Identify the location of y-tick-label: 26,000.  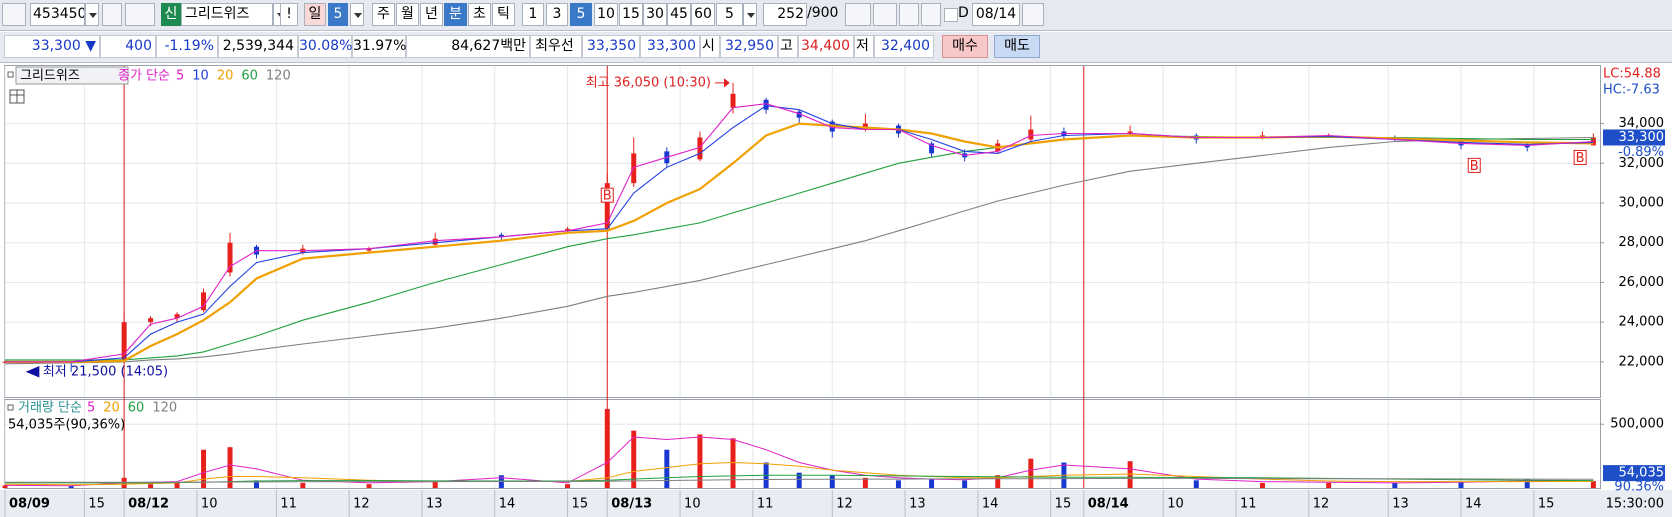
(1642, 282).